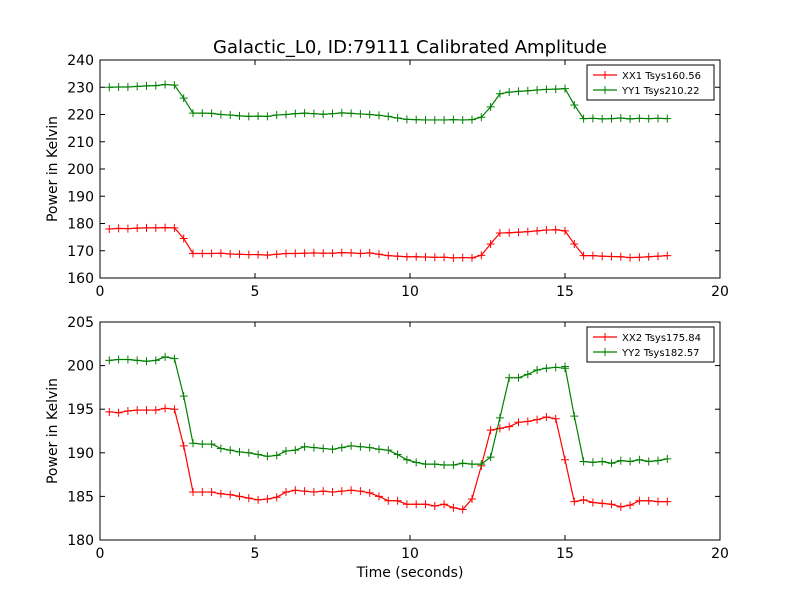 Image resolution: width=800 pixels, height=600 pixels. Describe the element at coordinates (661, 338) in the screenshot. I see `legend-label: XX2 Tsys175.84` at that location.